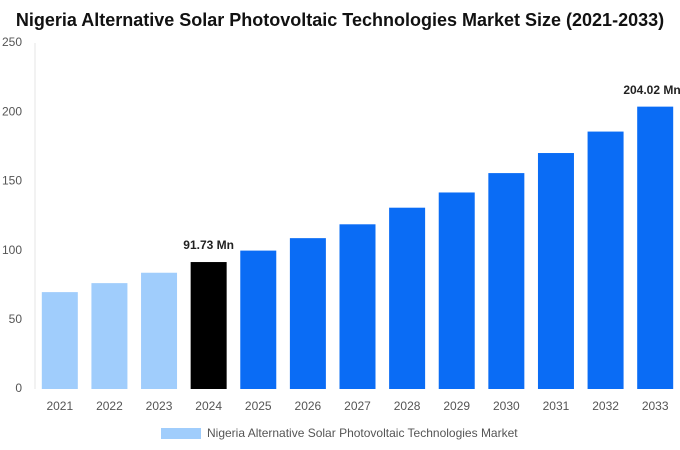 The height and width of the screenshot is (450, 680). What do you see at coordinates (258, 406) in the screenshot?
I see `x-tick-label: 2025` at bounding box center [258, 406].